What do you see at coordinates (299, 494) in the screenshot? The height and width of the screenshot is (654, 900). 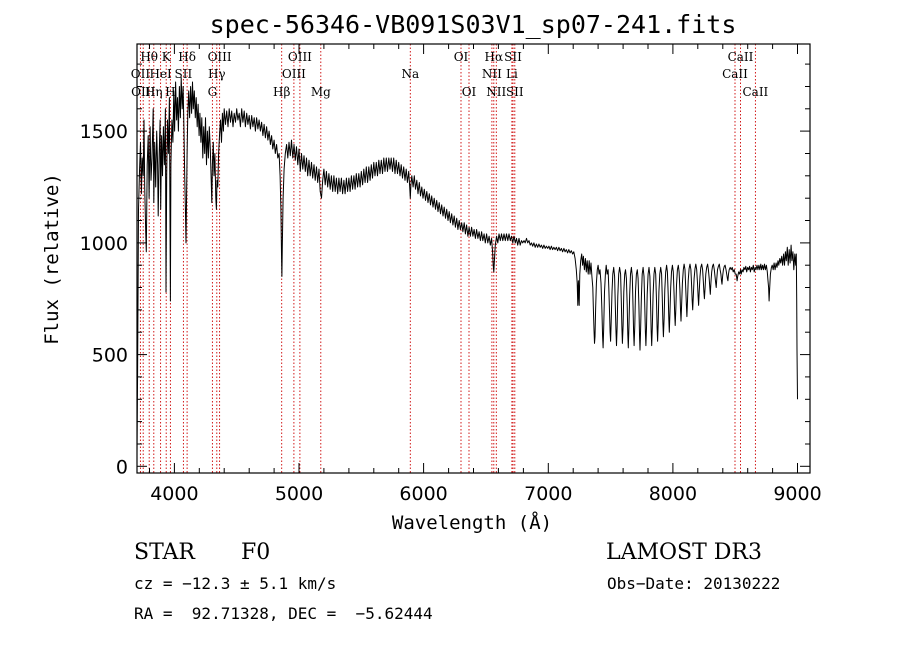 I see `x-tick-label-1: 5000` at bounding box center [299, 494].